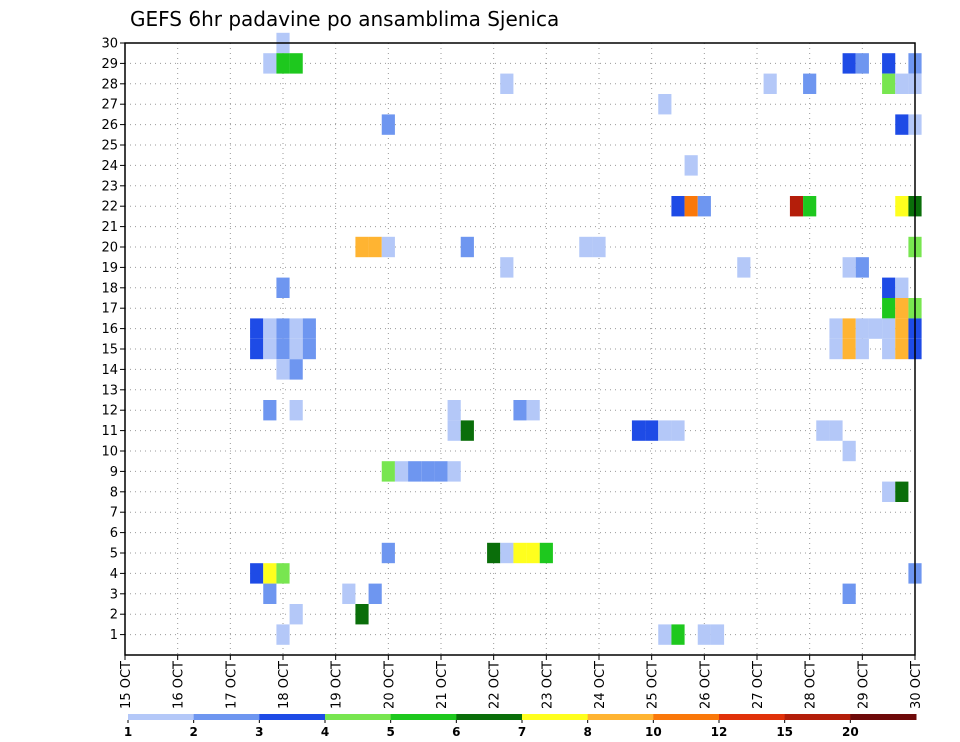 The width and height of the screenshot is (960, 742). I want to click on legend-label-3: 3, so click(259, 732).